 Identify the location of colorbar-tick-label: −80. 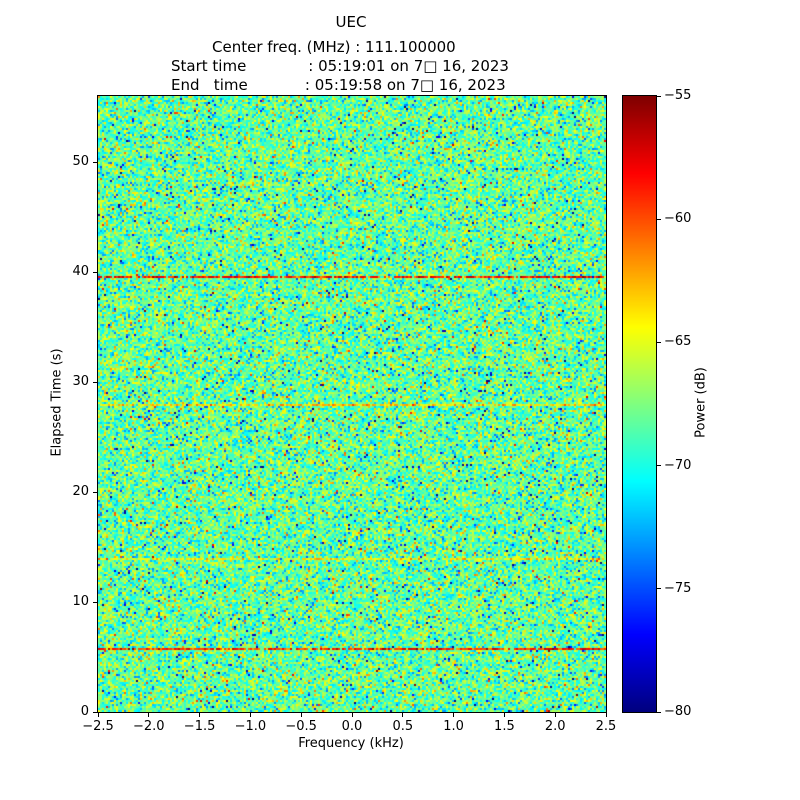
(678, 711).